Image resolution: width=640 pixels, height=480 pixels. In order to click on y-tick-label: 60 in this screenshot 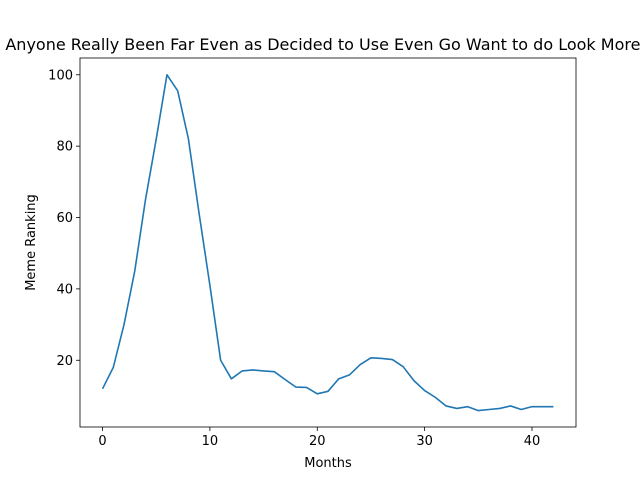, I will do `click(64, 218)`.